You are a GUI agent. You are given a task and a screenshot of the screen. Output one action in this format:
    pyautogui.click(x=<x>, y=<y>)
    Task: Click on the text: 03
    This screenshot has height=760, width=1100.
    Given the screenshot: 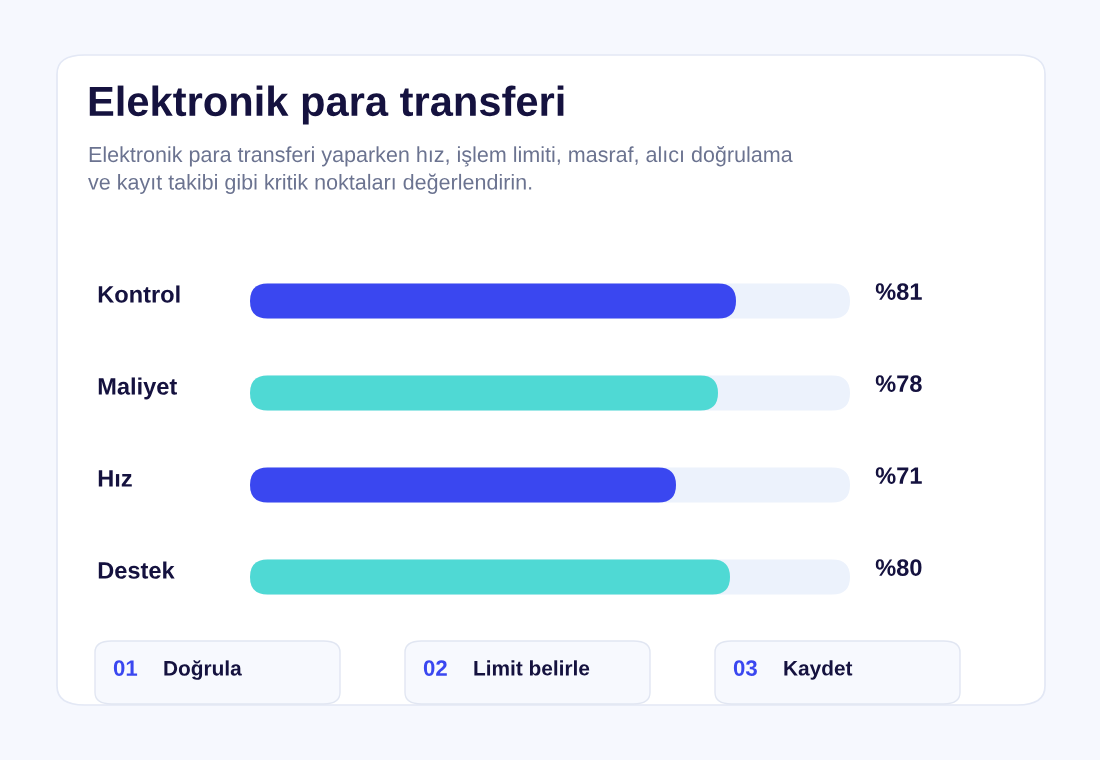 What is the action you would take?
    pyautogui.click(x=745, y=668)
    